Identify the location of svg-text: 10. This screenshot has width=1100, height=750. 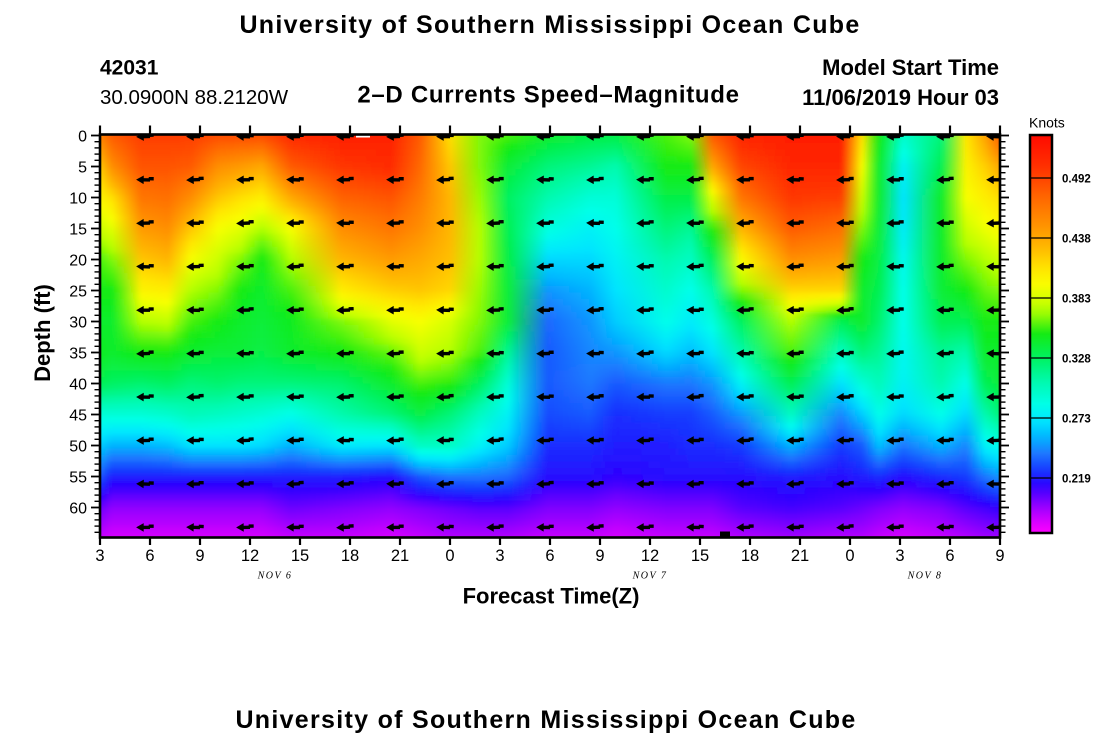
(78, 198).